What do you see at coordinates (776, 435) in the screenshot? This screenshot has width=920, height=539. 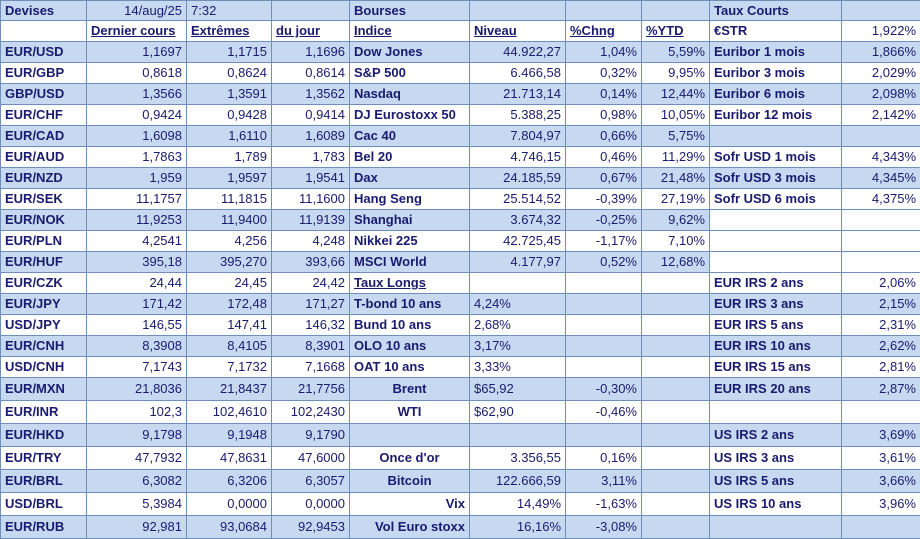 I see `rate-name: US IRS 2 ans` at bounding box center [776, 435].